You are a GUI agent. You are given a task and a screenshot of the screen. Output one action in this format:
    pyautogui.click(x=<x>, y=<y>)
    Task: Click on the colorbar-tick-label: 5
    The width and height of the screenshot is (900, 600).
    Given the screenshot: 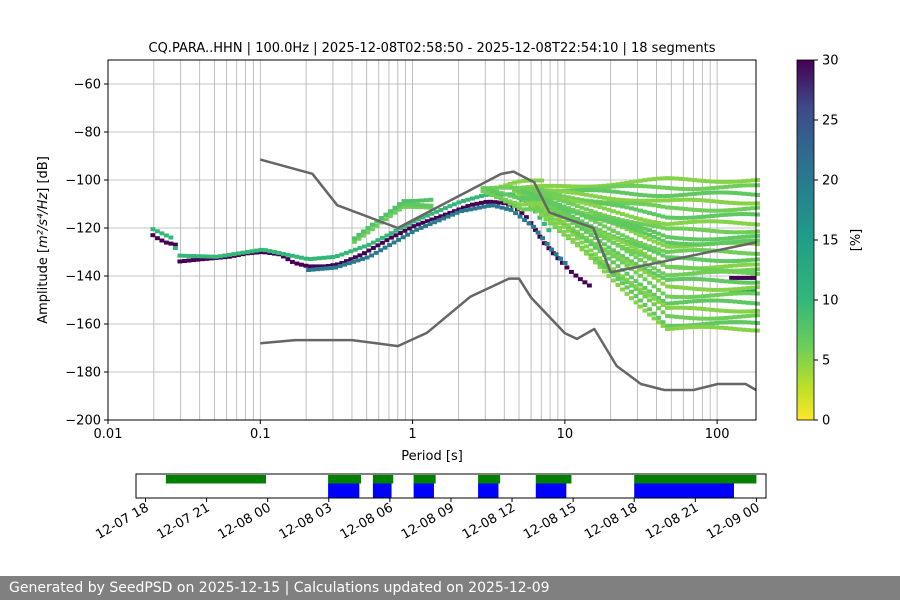 What is the action you would take?
    pyautogui.click(x=826, y=361)
    